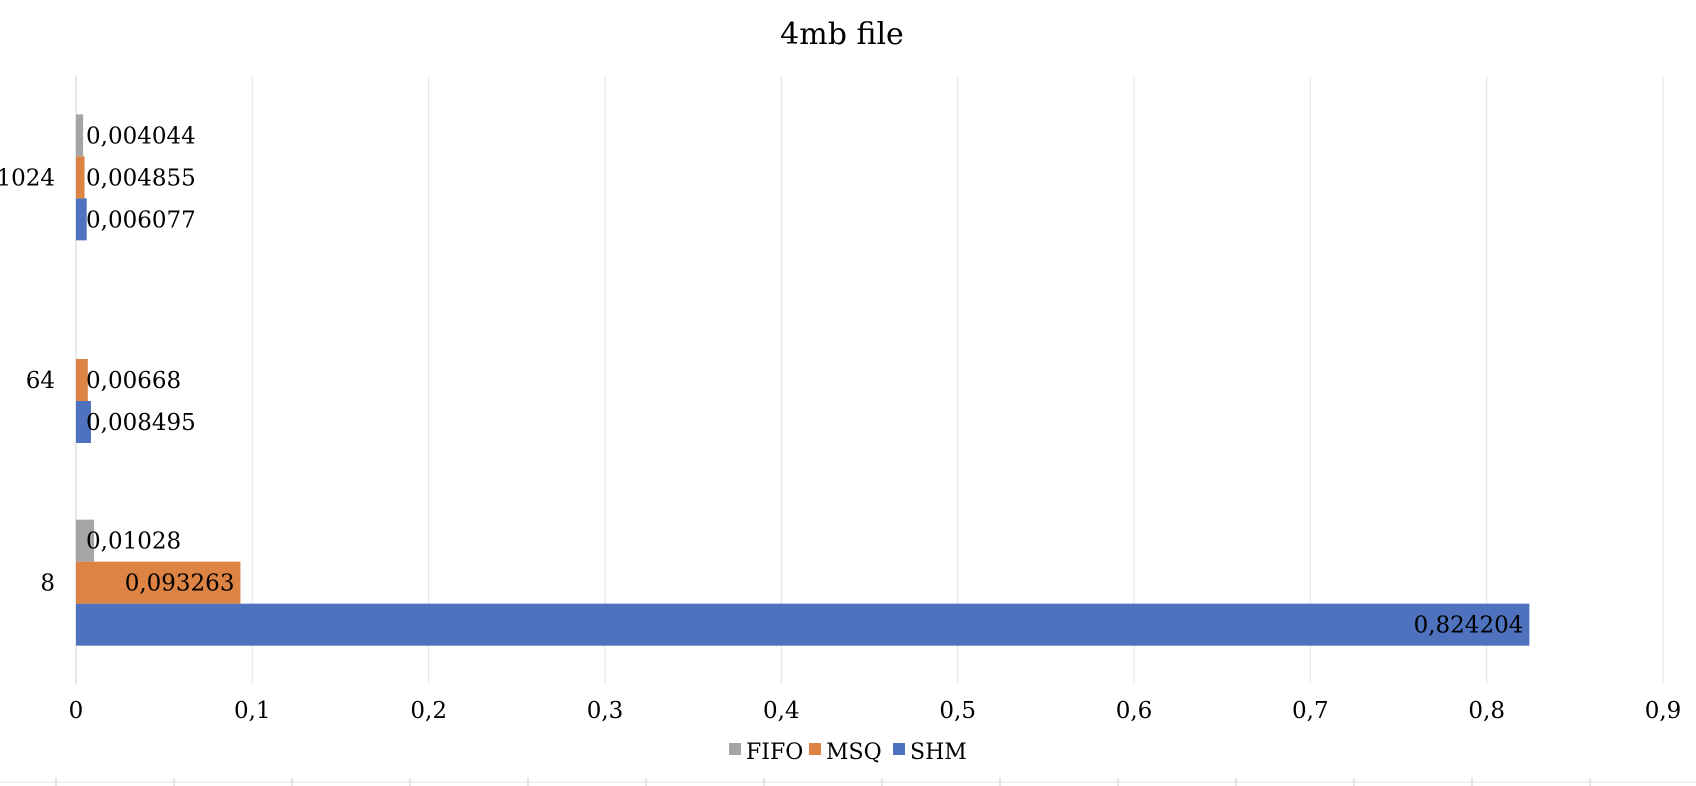 This screenshot has height=786, width=1696. What do you see at coordinates (938, 752) in the screenshot?
I see `legend-label: SHM` at bounding box center [938, 752].